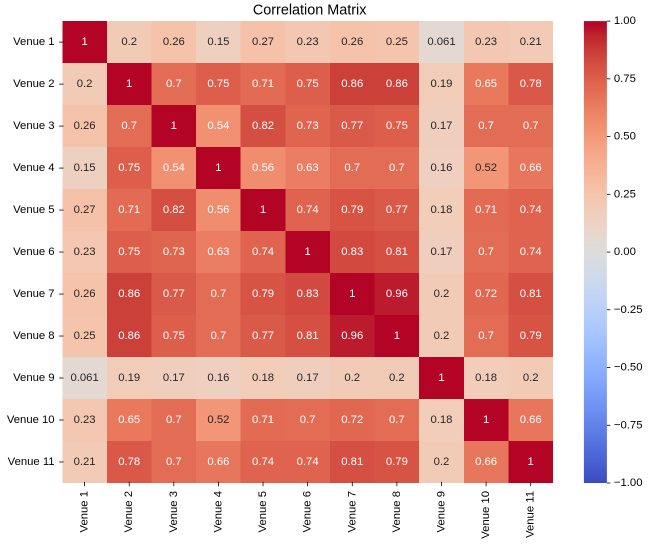 The image size is (669, 555). I want to click on svg-text: 0.15, so click(218, 42).